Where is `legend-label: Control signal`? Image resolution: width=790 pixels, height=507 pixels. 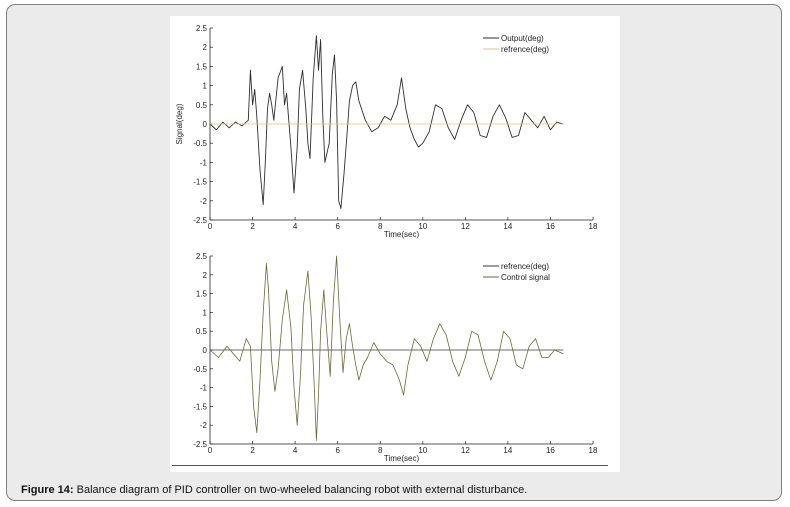
legend-label: Control signal is located at coordinates (525, 277).